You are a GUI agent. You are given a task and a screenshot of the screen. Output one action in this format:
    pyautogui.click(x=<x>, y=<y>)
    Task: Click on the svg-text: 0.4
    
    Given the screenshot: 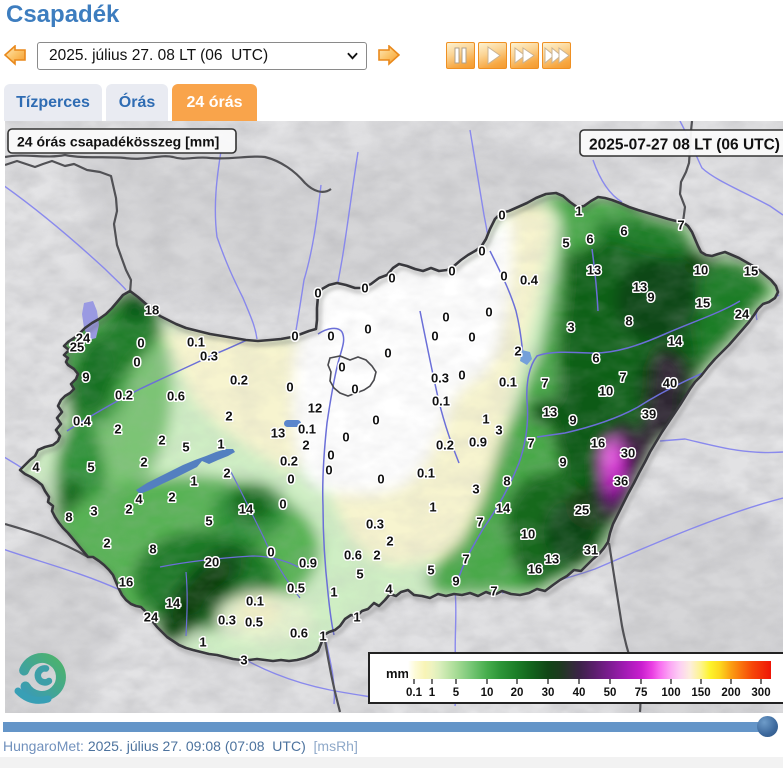 What is the action you would take?
    pyautogui.click(x=529, y=280)
    